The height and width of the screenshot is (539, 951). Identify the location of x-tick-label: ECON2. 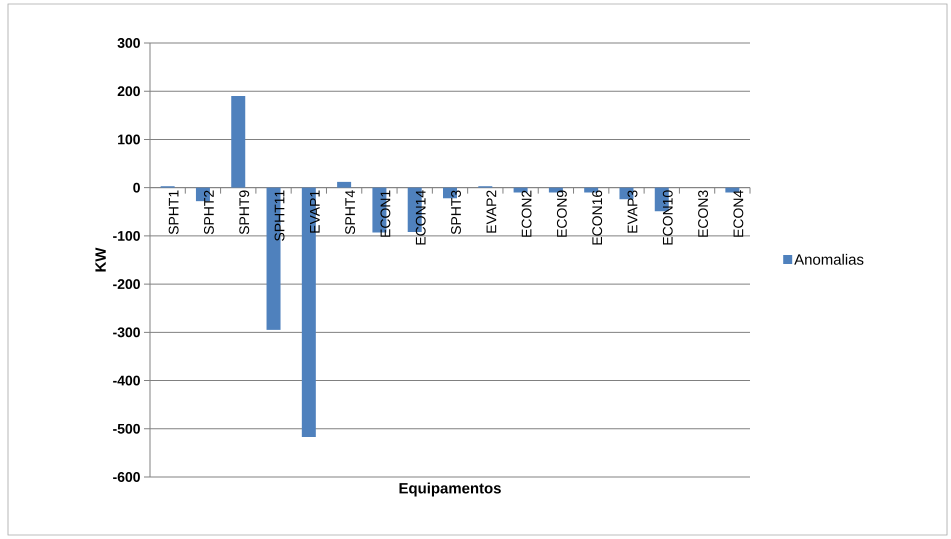
(527, 213).